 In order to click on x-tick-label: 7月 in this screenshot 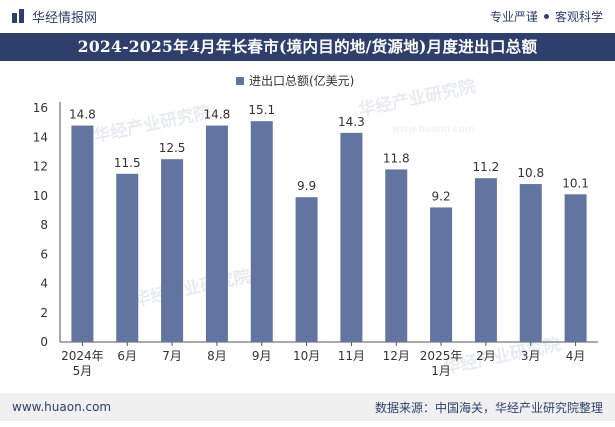, I will do `click(172, 356)`.